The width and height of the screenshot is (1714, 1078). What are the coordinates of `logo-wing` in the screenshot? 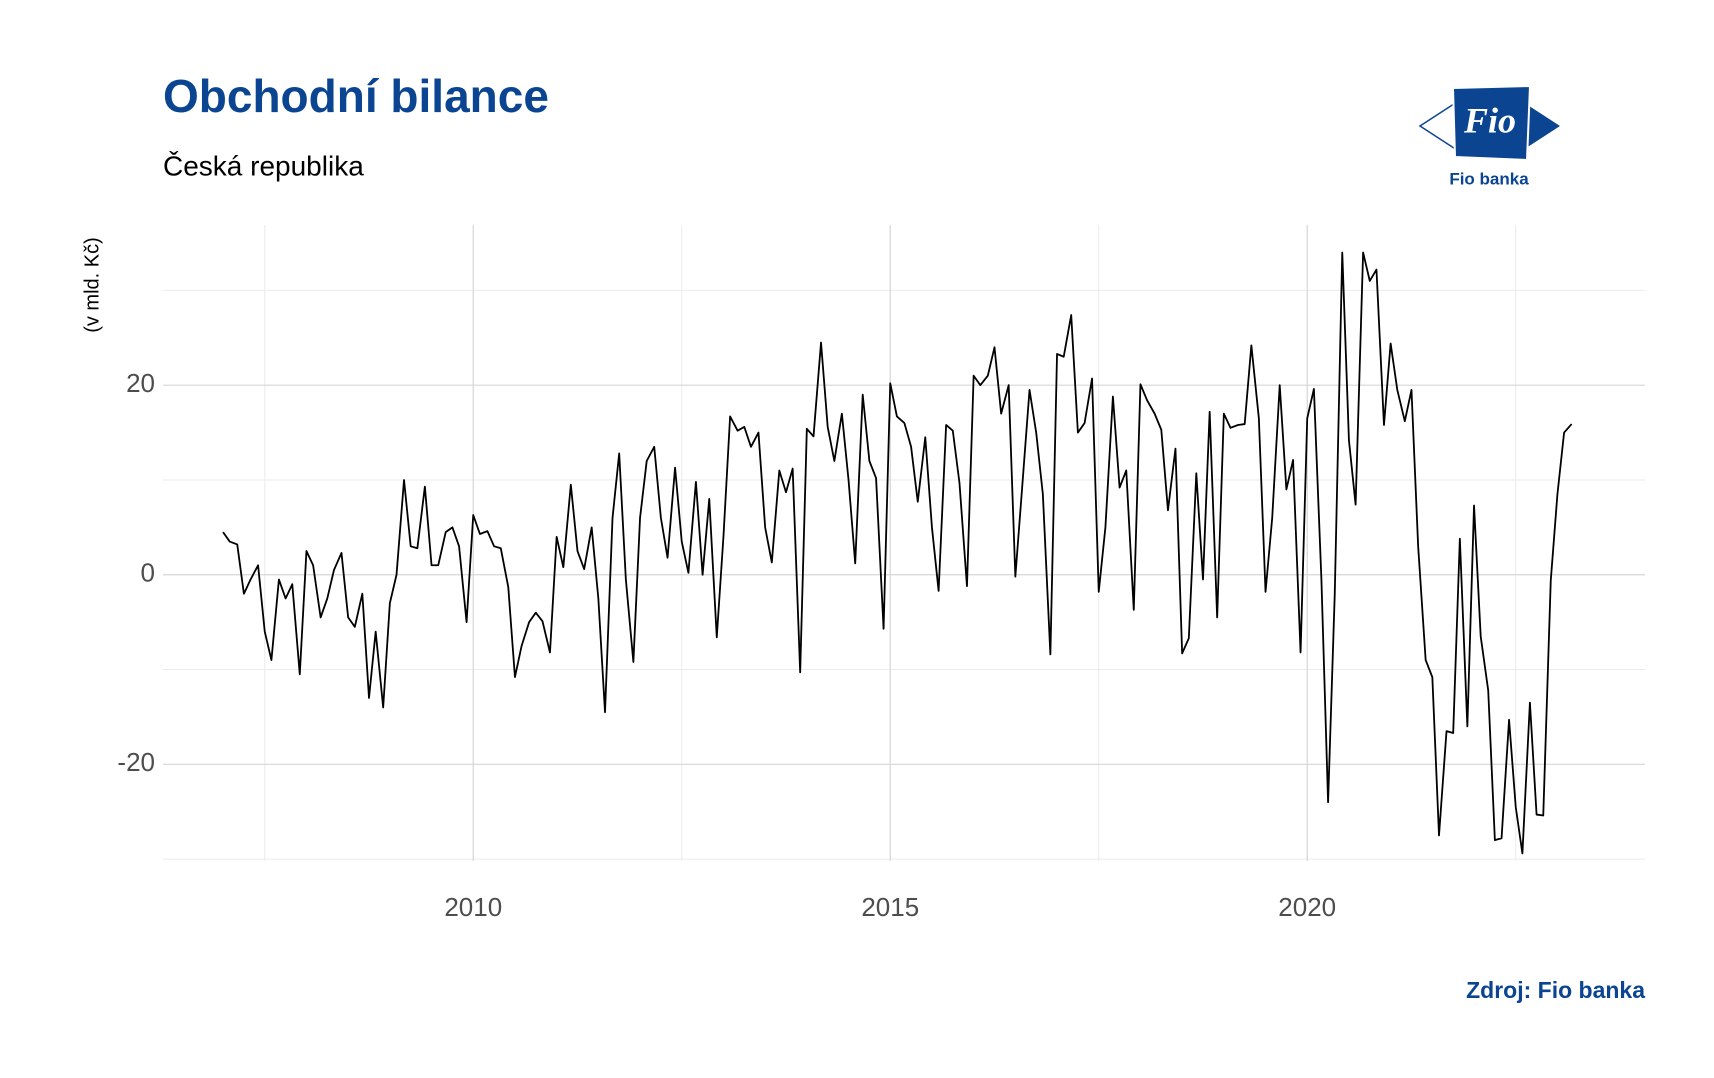 It's located at (1540, 126).